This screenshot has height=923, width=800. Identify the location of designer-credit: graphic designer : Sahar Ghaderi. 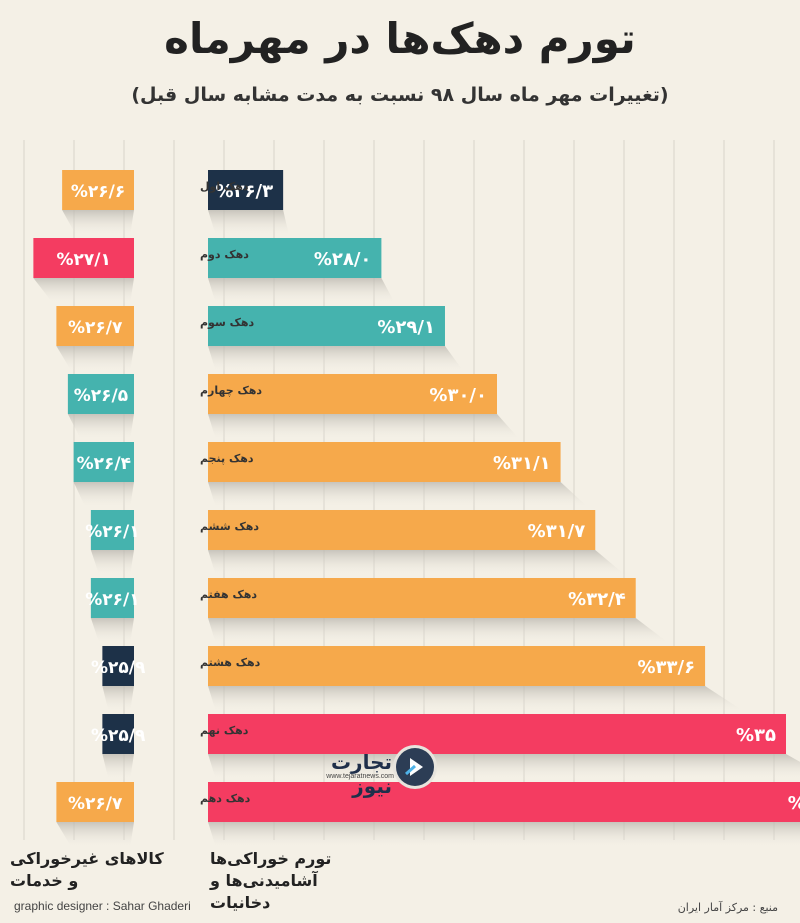
(102, 906).